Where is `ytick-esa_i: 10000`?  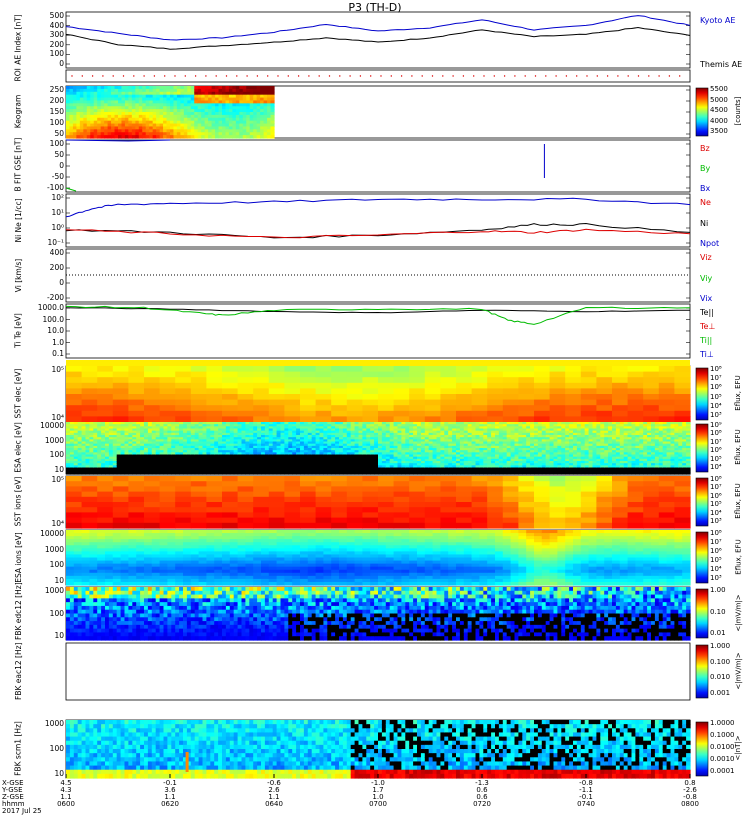 ytick-esa_i: 10000 is located at coordinates (52, 533).